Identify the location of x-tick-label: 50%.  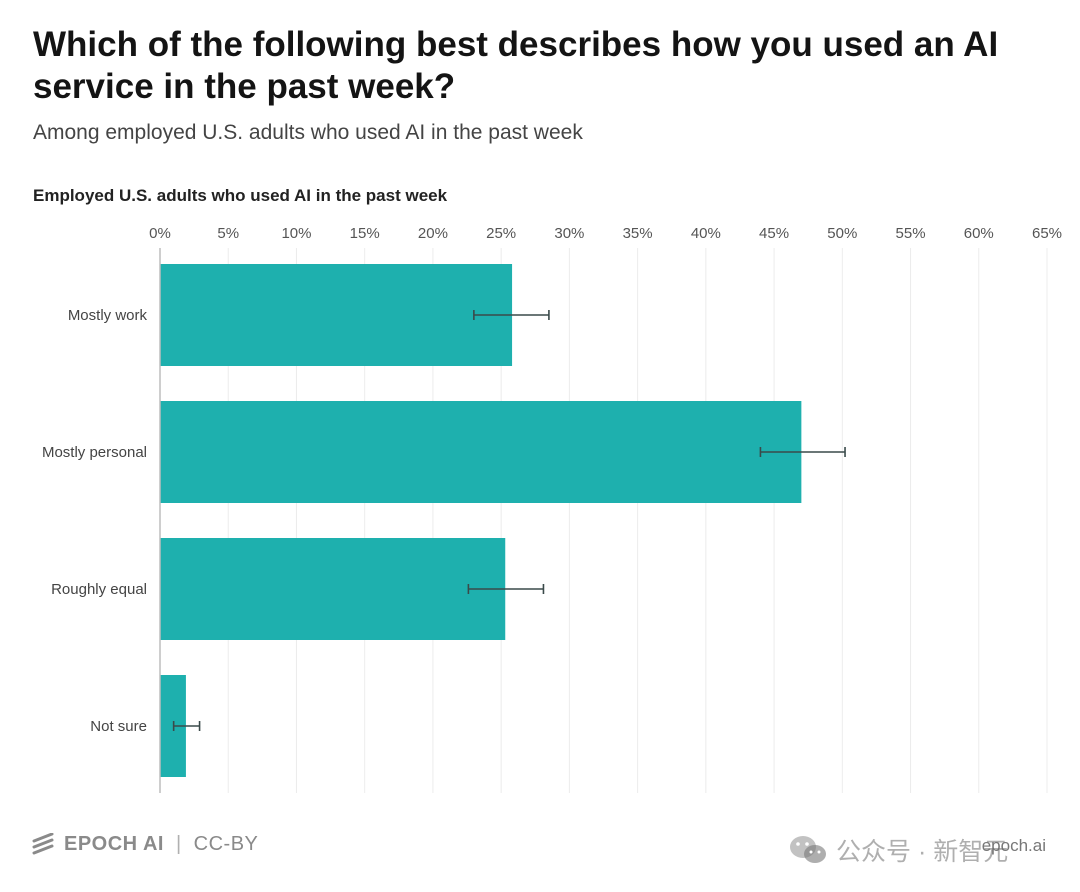
(842, 233).